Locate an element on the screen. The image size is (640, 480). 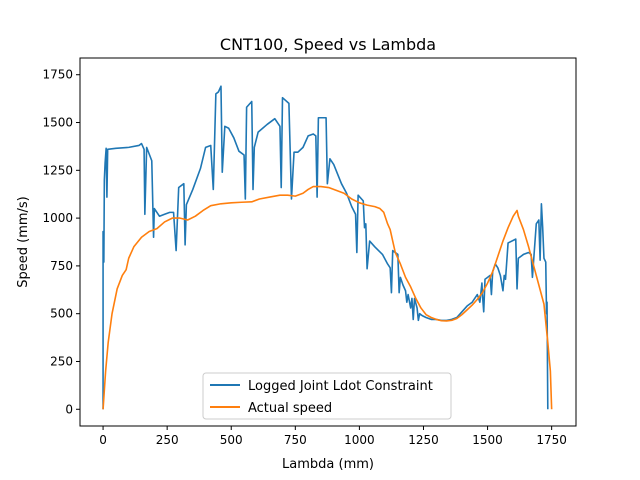
x-axis: 0 250 500 750 1000 1250 1500 1750 is located at coordinates (333, 436).